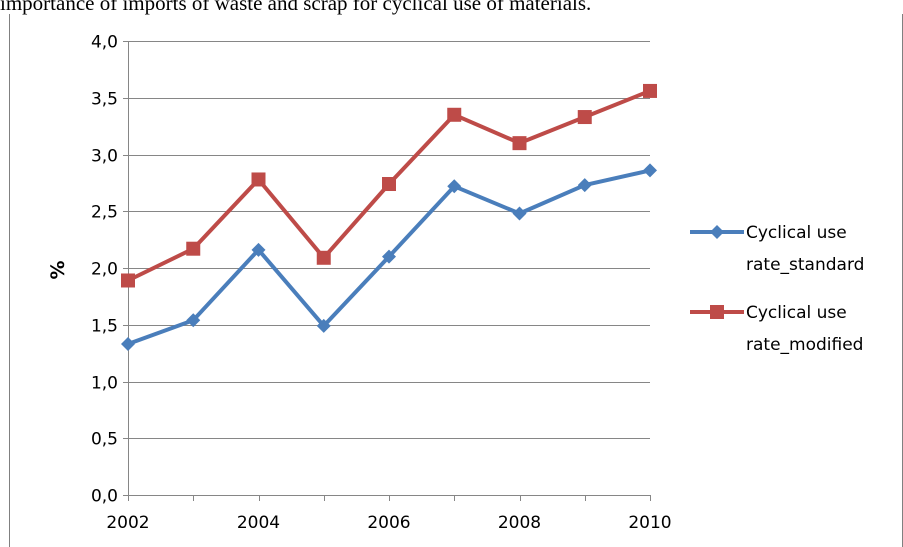  Describe the element at coordinates (776, 329) in the screenshot. I see `legend-entry-2: Cyclical use rate_modified` at that location.